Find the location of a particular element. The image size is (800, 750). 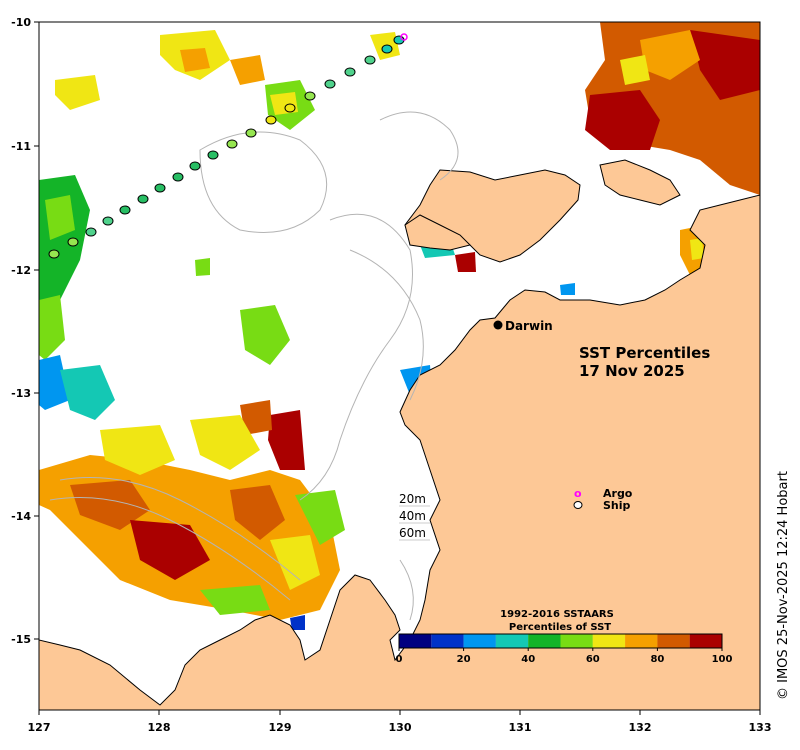

lon-tick-label: 133 is located at coordinates (760, 727).